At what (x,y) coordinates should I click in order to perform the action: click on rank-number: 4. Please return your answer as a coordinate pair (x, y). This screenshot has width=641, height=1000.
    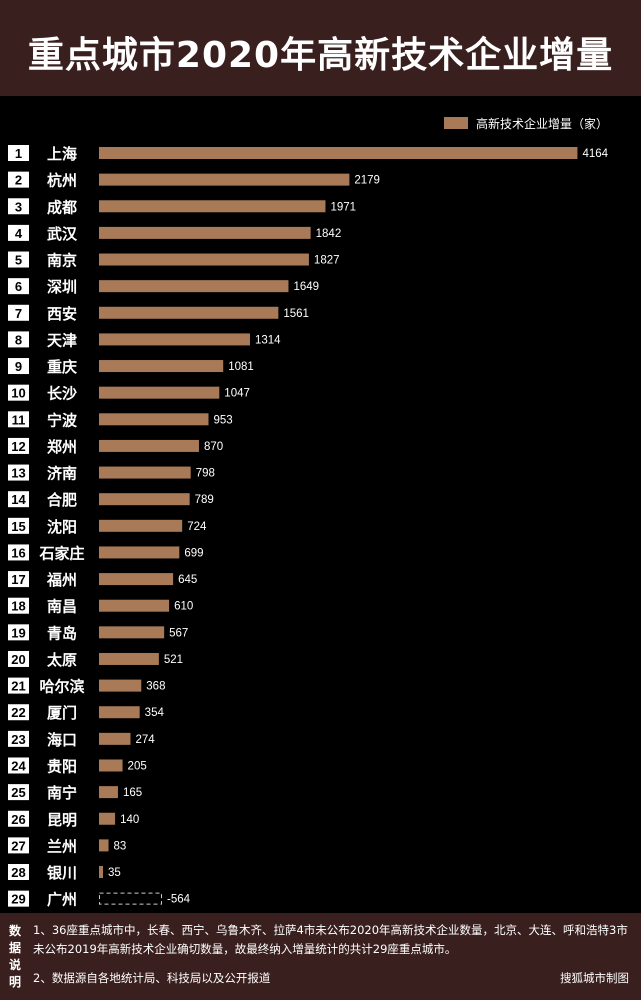
    Looking at the image, I should click on (19, 233).